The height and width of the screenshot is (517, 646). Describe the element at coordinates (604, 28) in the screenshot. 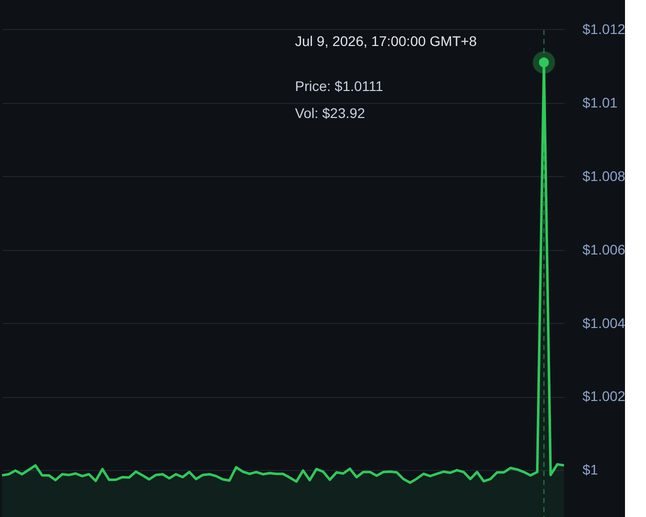

I see `y-tick-label: $1.012` at that location.